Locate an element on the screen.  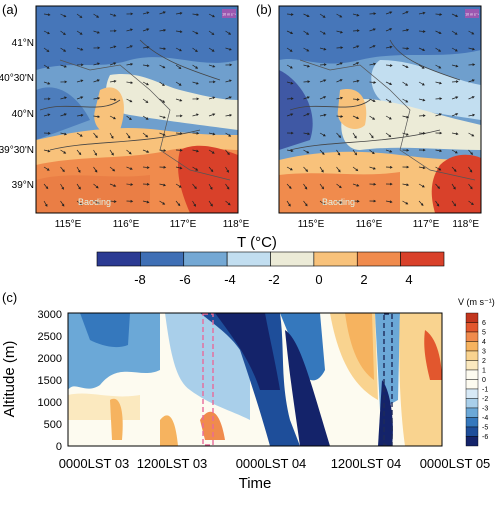
v-colorbar-tick: 5 is located at coordinates (484, 333).